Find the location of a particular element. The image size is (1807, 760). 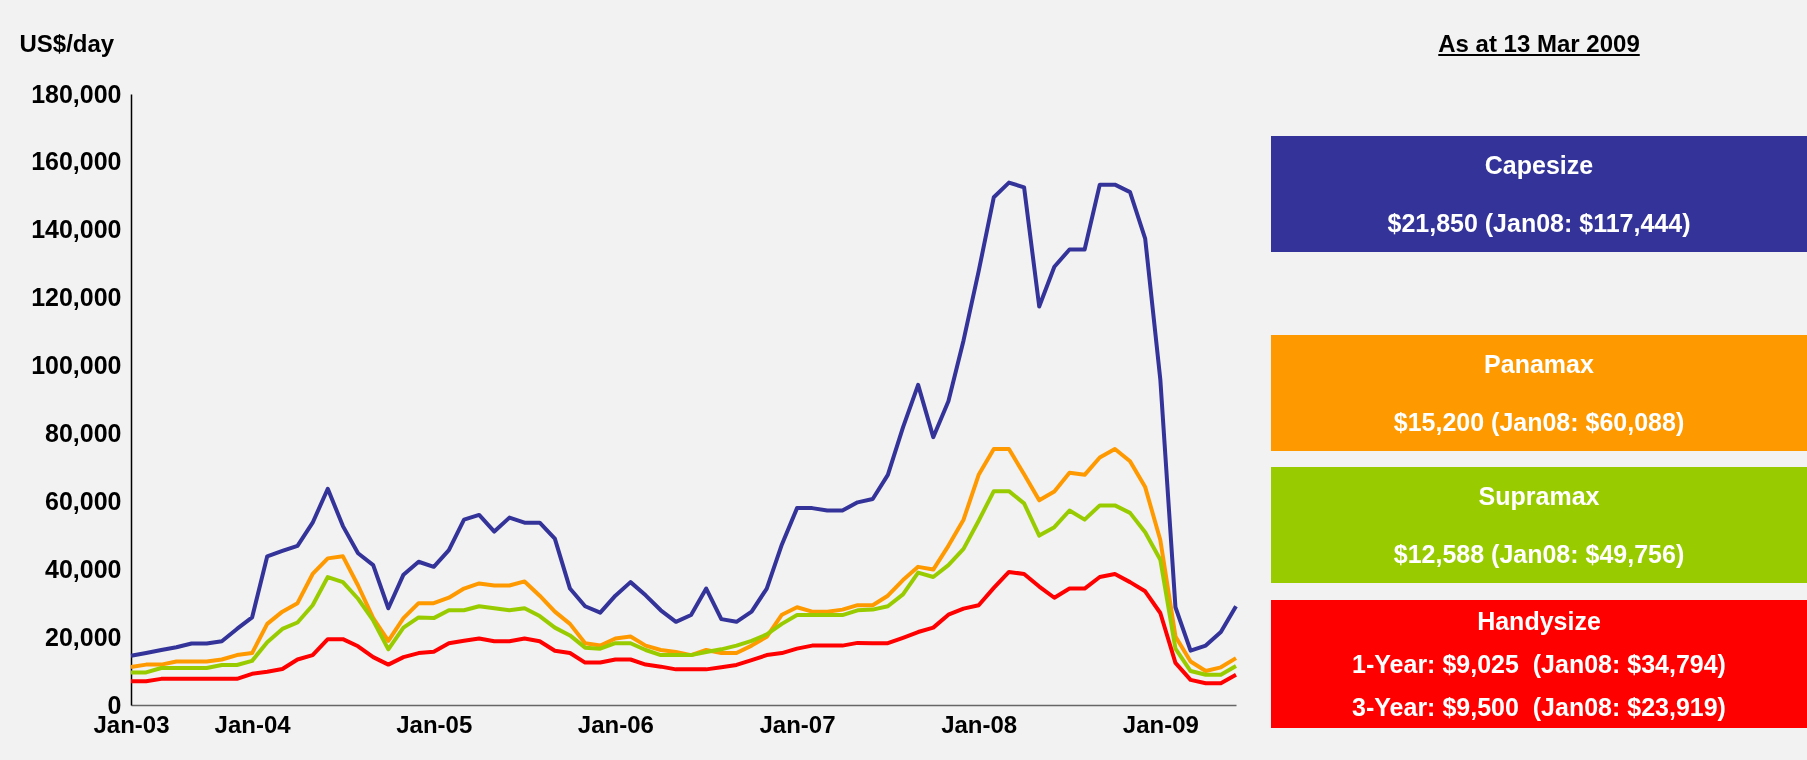

y-tick-label: 80,000 is located at coordinates (83, 432).